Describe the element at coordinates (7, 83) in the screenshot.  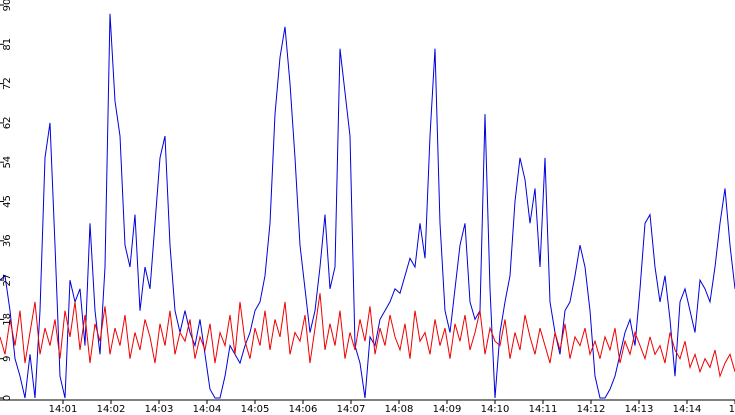
I see `y-tick-label: 72` at that location.